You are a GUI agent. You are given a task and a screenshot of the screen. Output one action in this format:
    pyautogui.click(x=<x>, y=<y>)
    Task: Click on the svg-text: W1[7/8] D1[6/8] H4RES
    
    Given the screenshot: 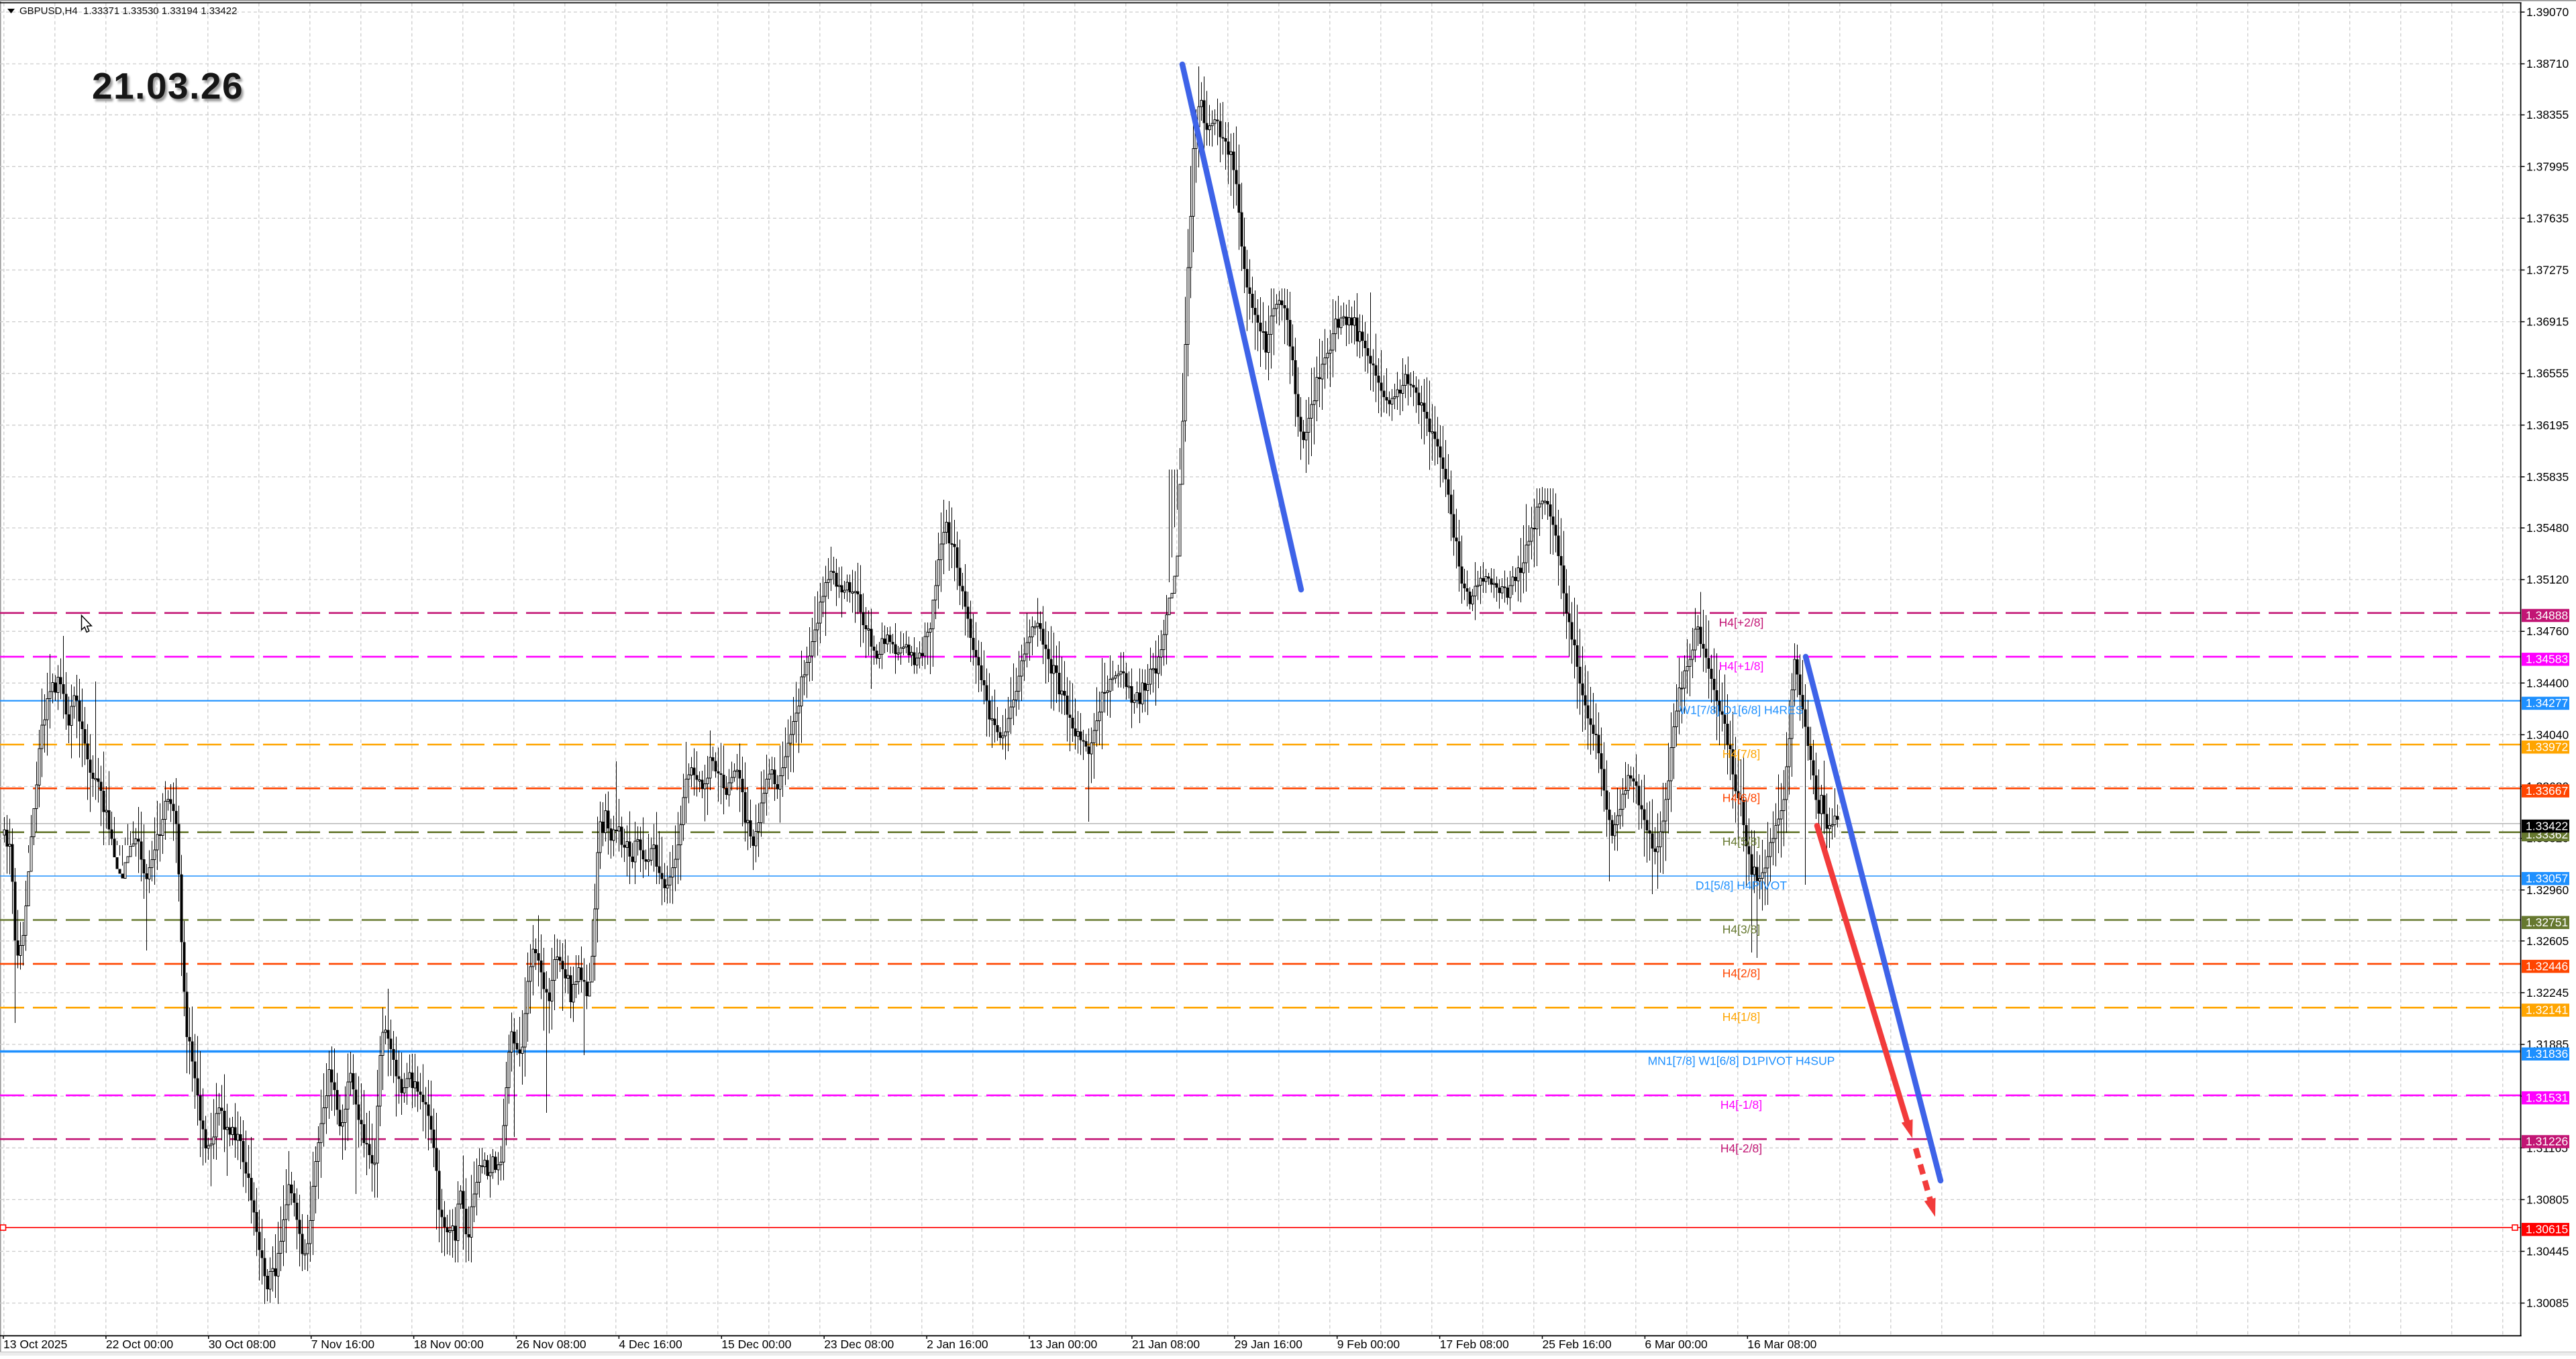 What is the action you would take?
    pyautogui.click(x=1742, y=710)
    